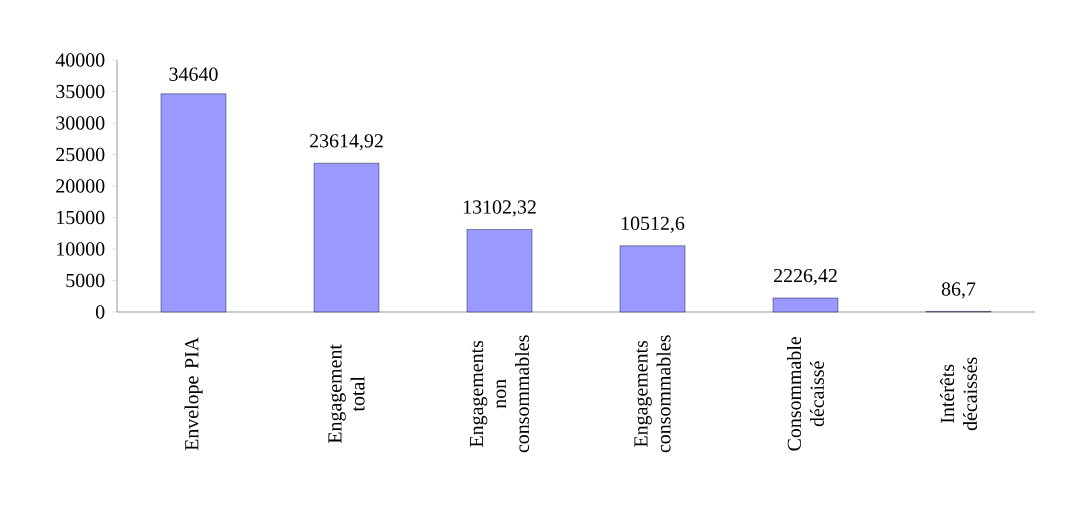  What do you see at coordinates (805, 277) in the screenshot?
I see `data-label: 2226,42` at bounding box center [805, 277].